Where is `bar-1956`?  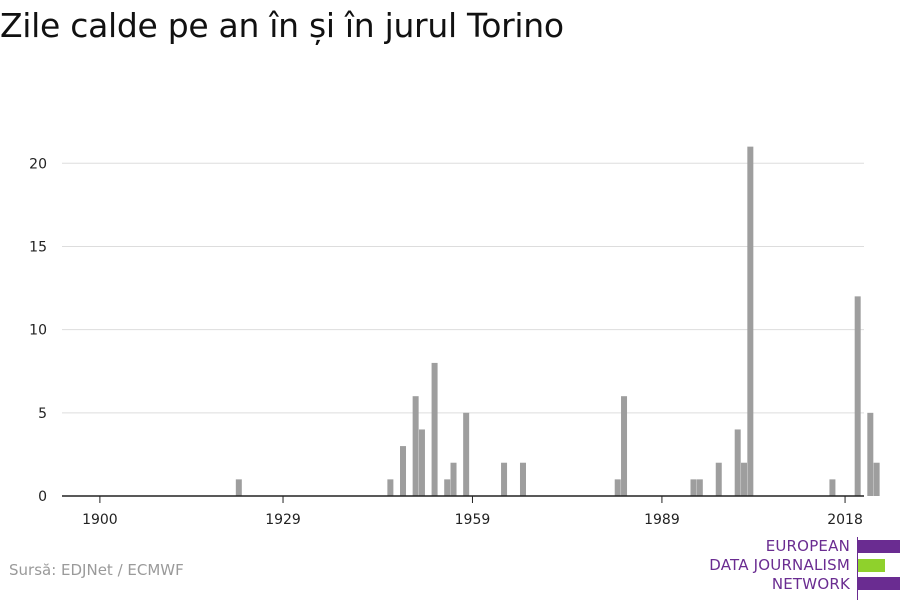
bar-1956 is located at coordinates (453, 479).